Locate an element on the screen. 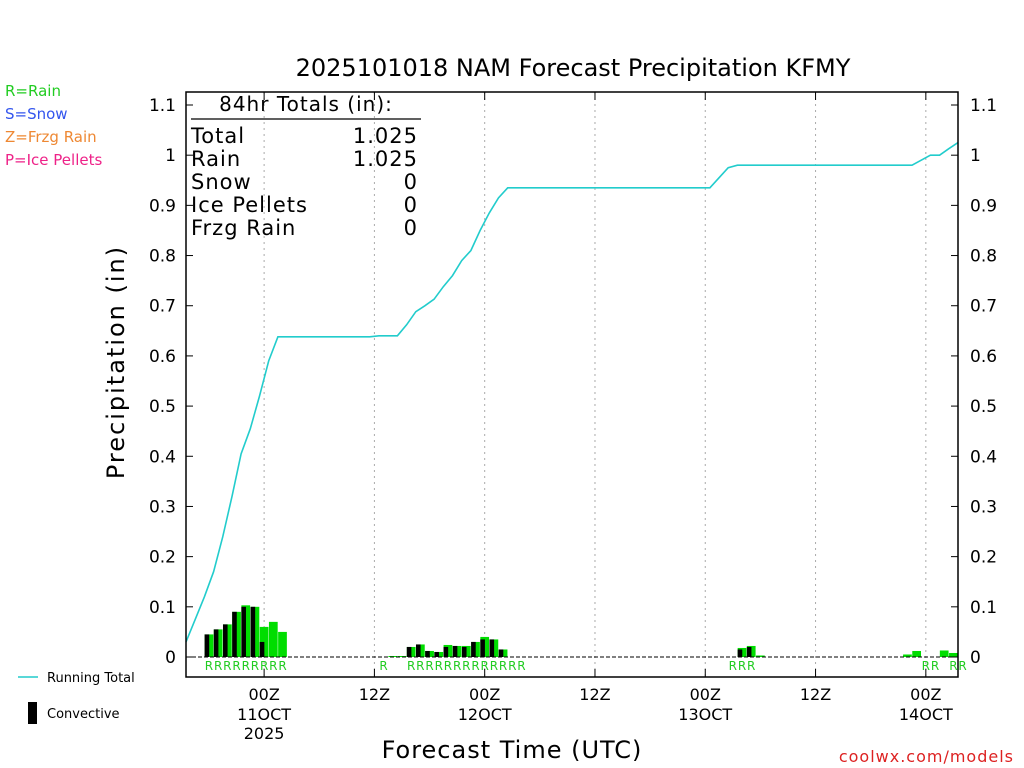 This screenshot has width=1024, height=768. convective-bar-h31 is located at coordinates (492, 648).